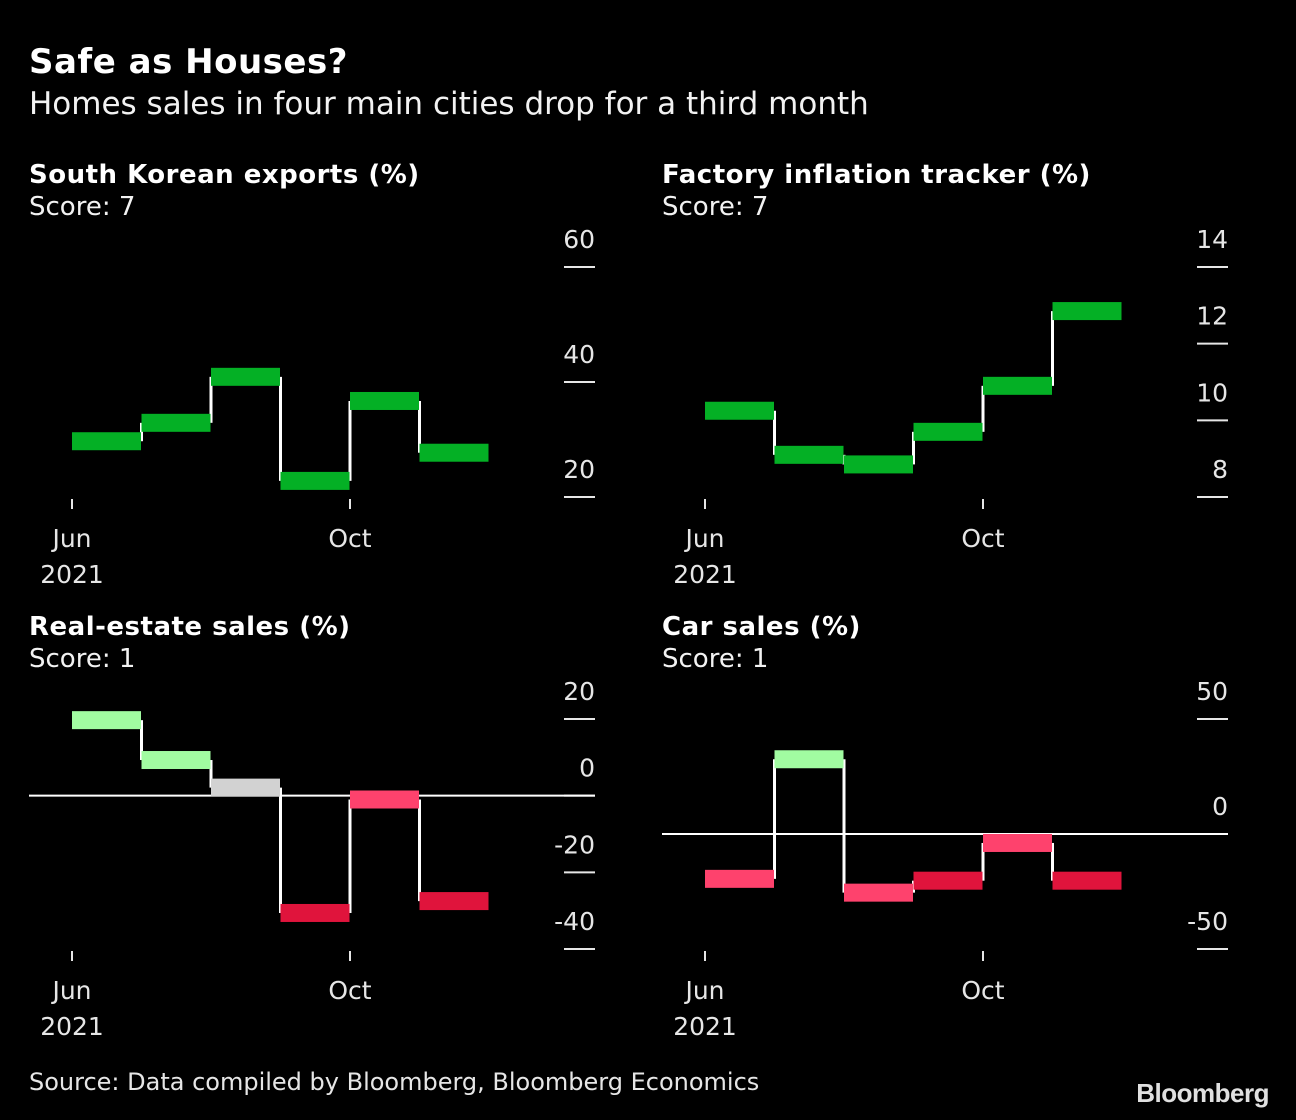  Describe the element at coordinates (1220, 469) in the screenshot. I see `y-tick-label: 8` at that location.